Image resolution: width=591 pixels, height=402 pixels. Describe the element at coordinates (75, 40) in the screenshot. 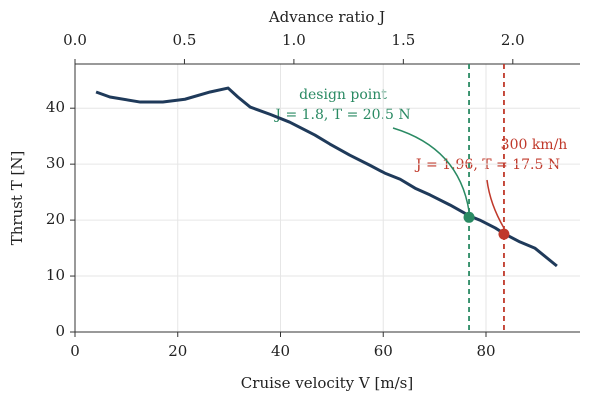

I see `x2-tick-label: 0.0` at that location.